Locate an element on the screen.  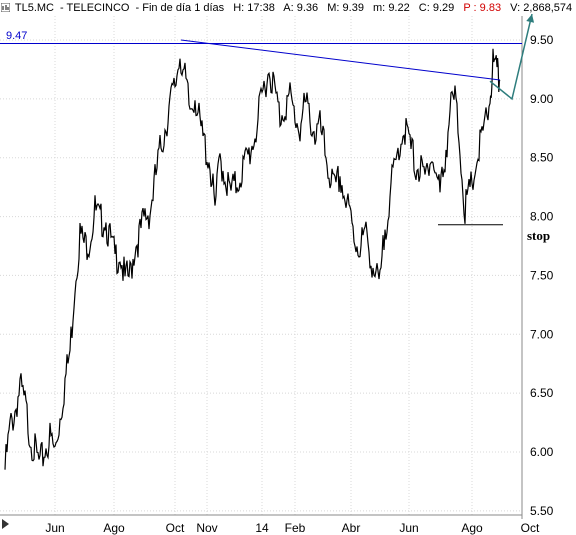
x-tick-label: Nov is located at coordinates (206, 528).